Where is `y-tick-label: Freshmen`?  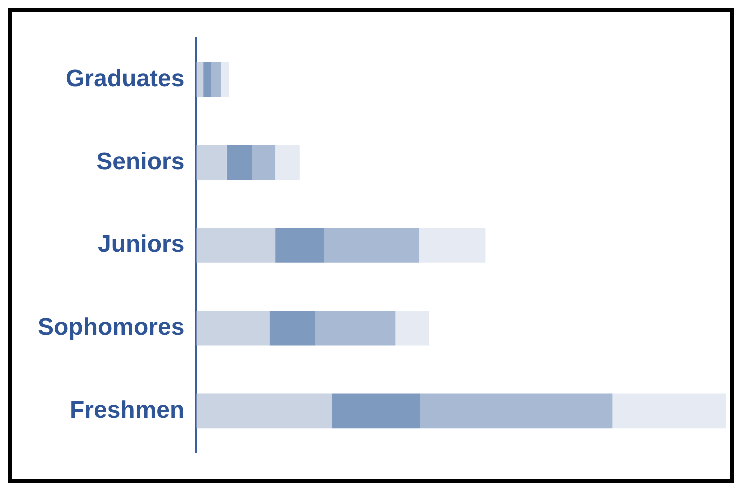
y-tick-label: Freshmen is located at coordinates (127, 410).